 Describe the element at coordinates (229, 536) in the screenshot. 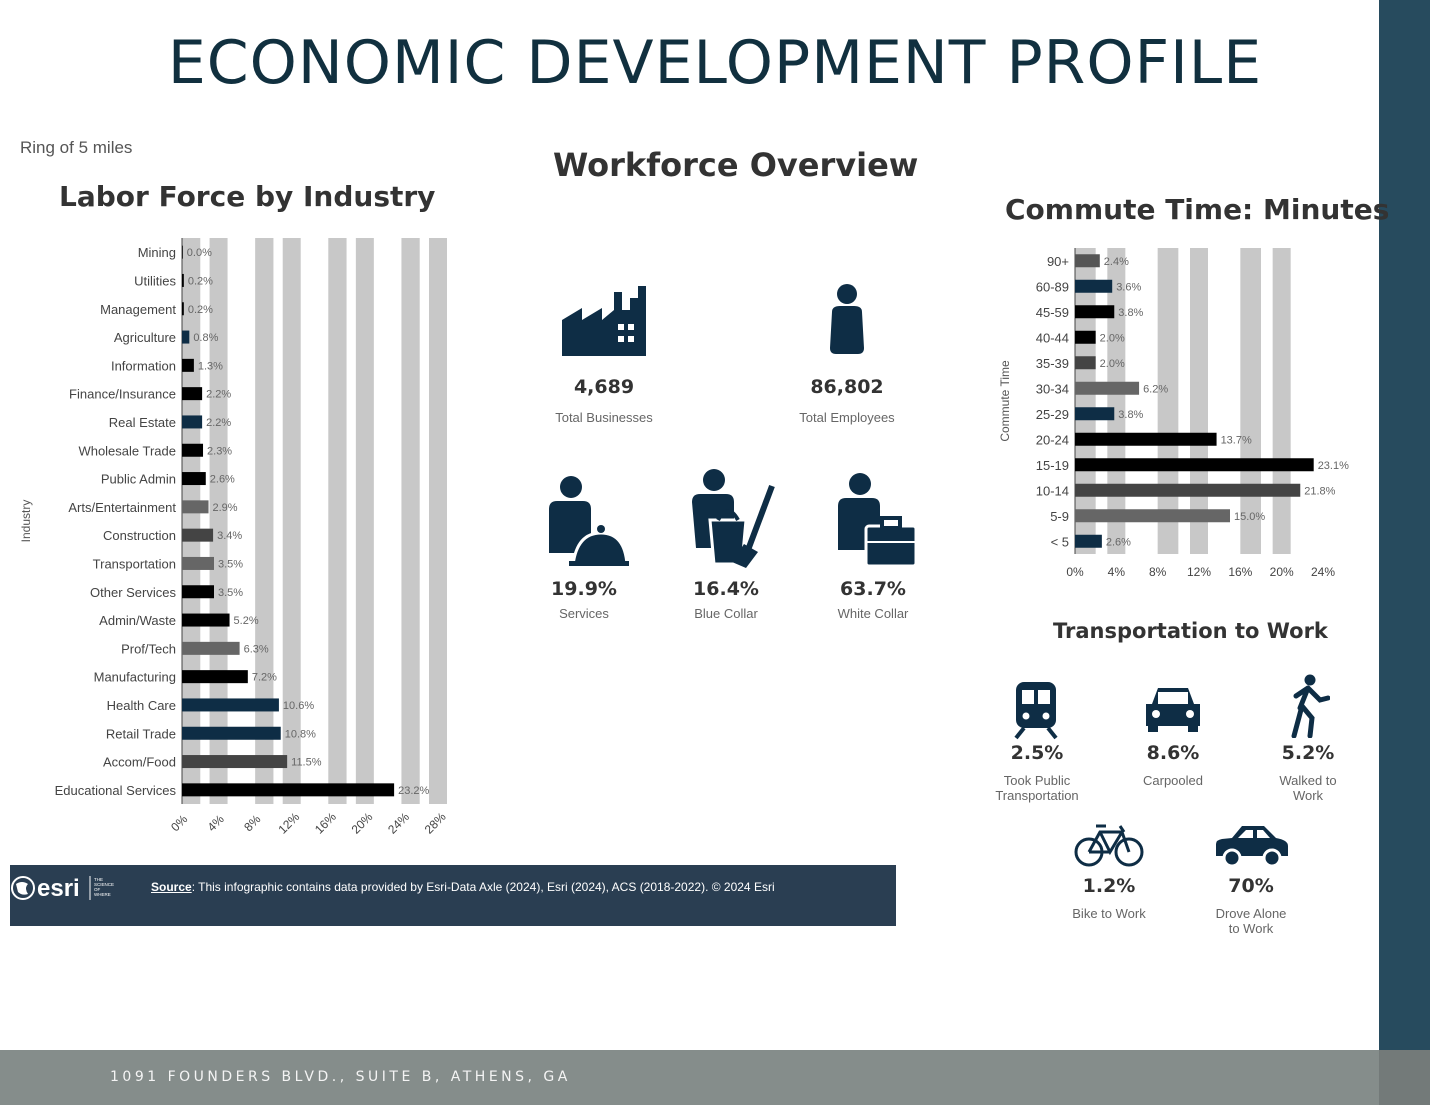

I see `data-label-10: 3.4%` at that location.